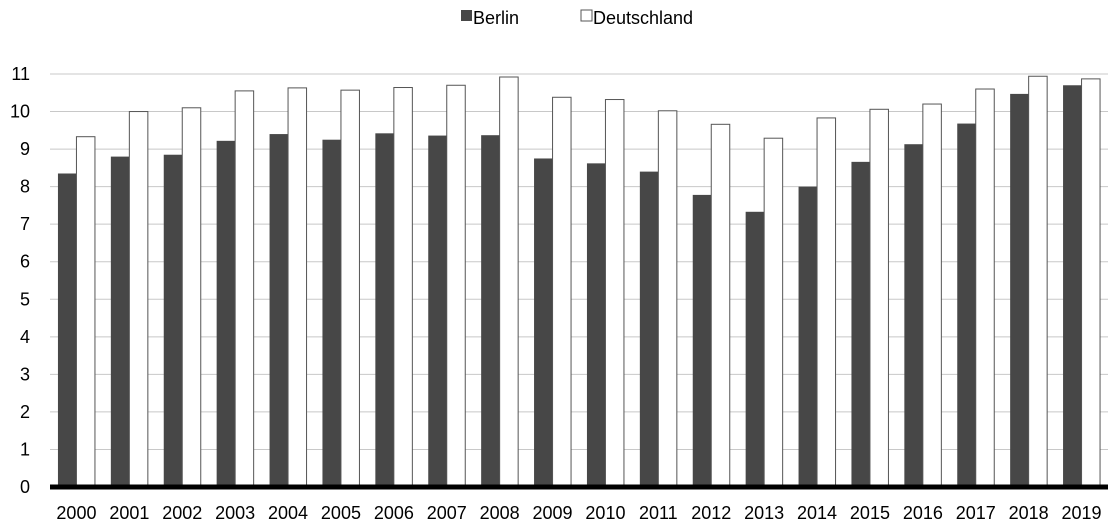 The height and width of the screenshot is (527, 1113). I want to click on x-tick-label: 2003, so click(235, 513).